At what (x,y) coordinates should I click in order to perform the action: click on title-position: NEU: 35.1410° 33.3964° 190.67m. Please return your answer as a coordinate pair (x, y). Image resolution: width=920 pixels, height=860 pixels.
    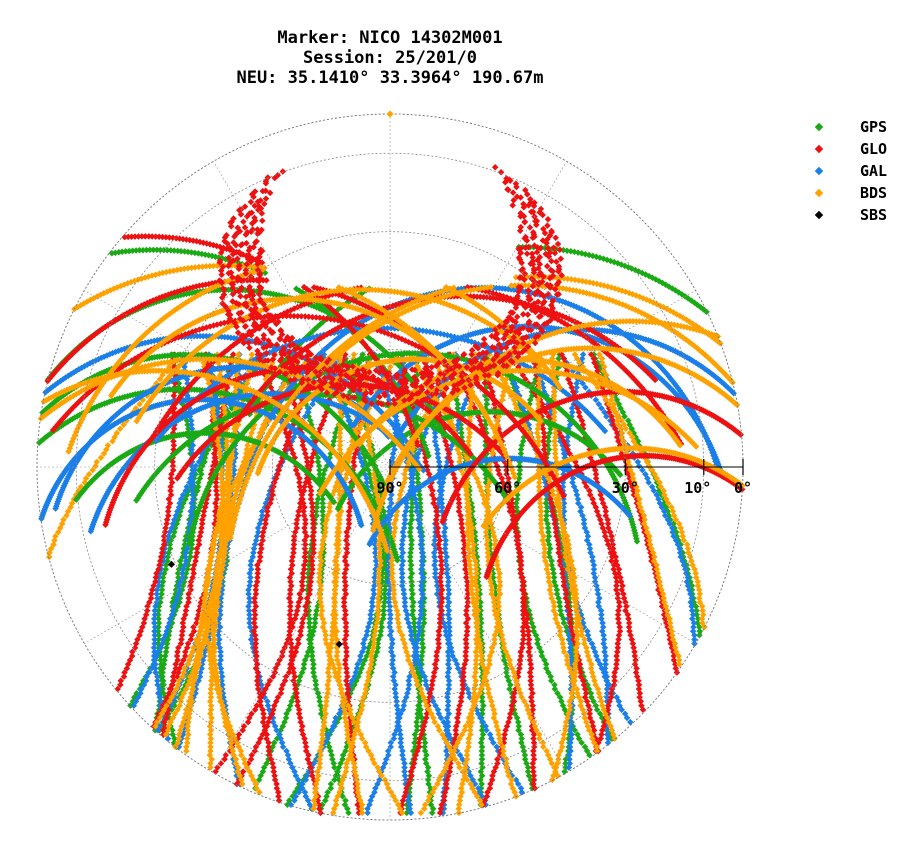
    Looking at the image, I should click on (390, 78).